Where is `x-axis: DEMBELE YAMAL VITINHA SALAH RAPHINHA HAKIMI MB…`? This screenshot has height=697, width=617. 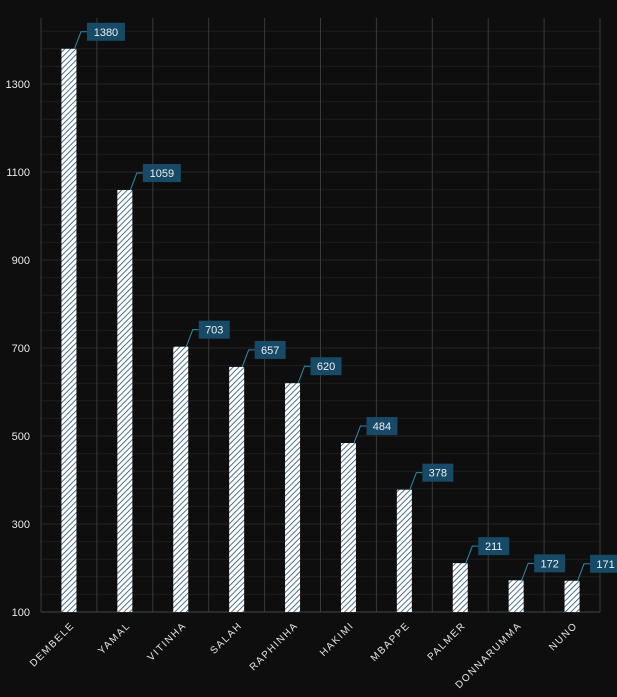
x-axis: DEMBELE YAMAL VITINHA SALAH RAPHINHA HAKIMI MB… is located at coordinates (304, 655).